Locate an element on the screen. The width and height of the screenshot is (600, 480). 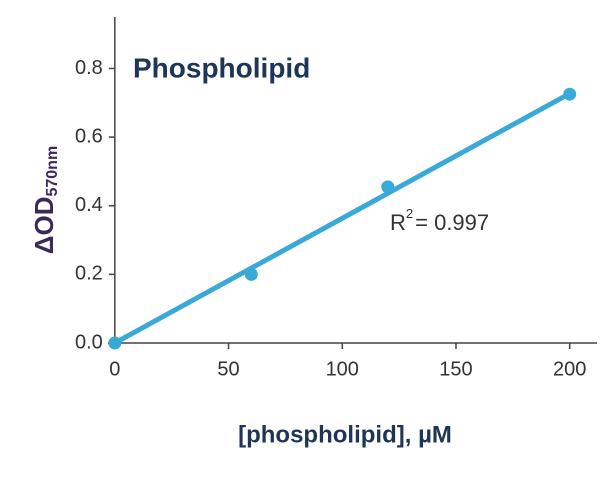
annotation-main: R is located at coordinates (398, 222).